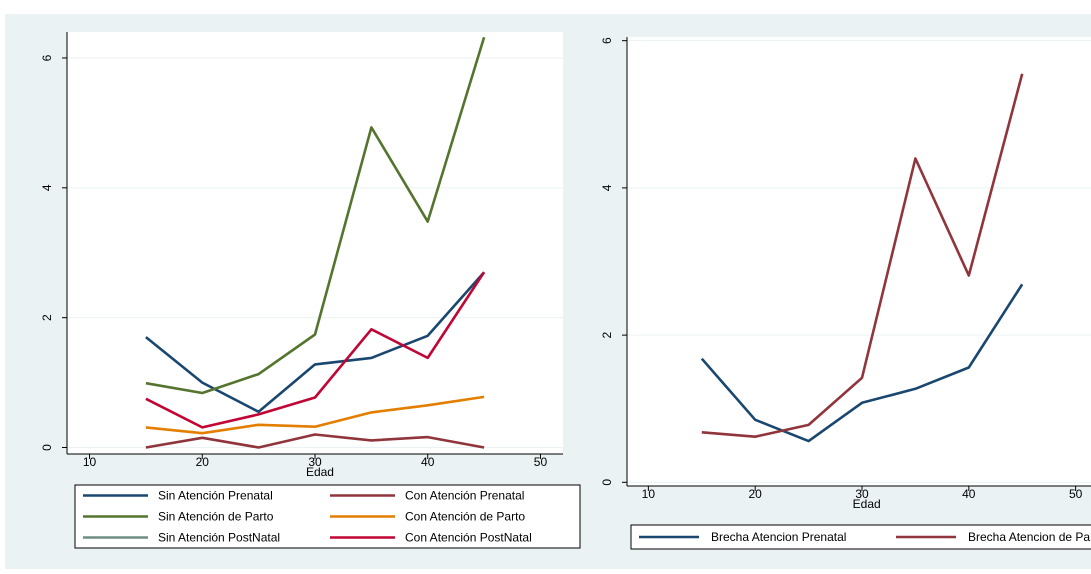  I want to click on legend-label: Con Atención PostNatal, so click(468, 538).